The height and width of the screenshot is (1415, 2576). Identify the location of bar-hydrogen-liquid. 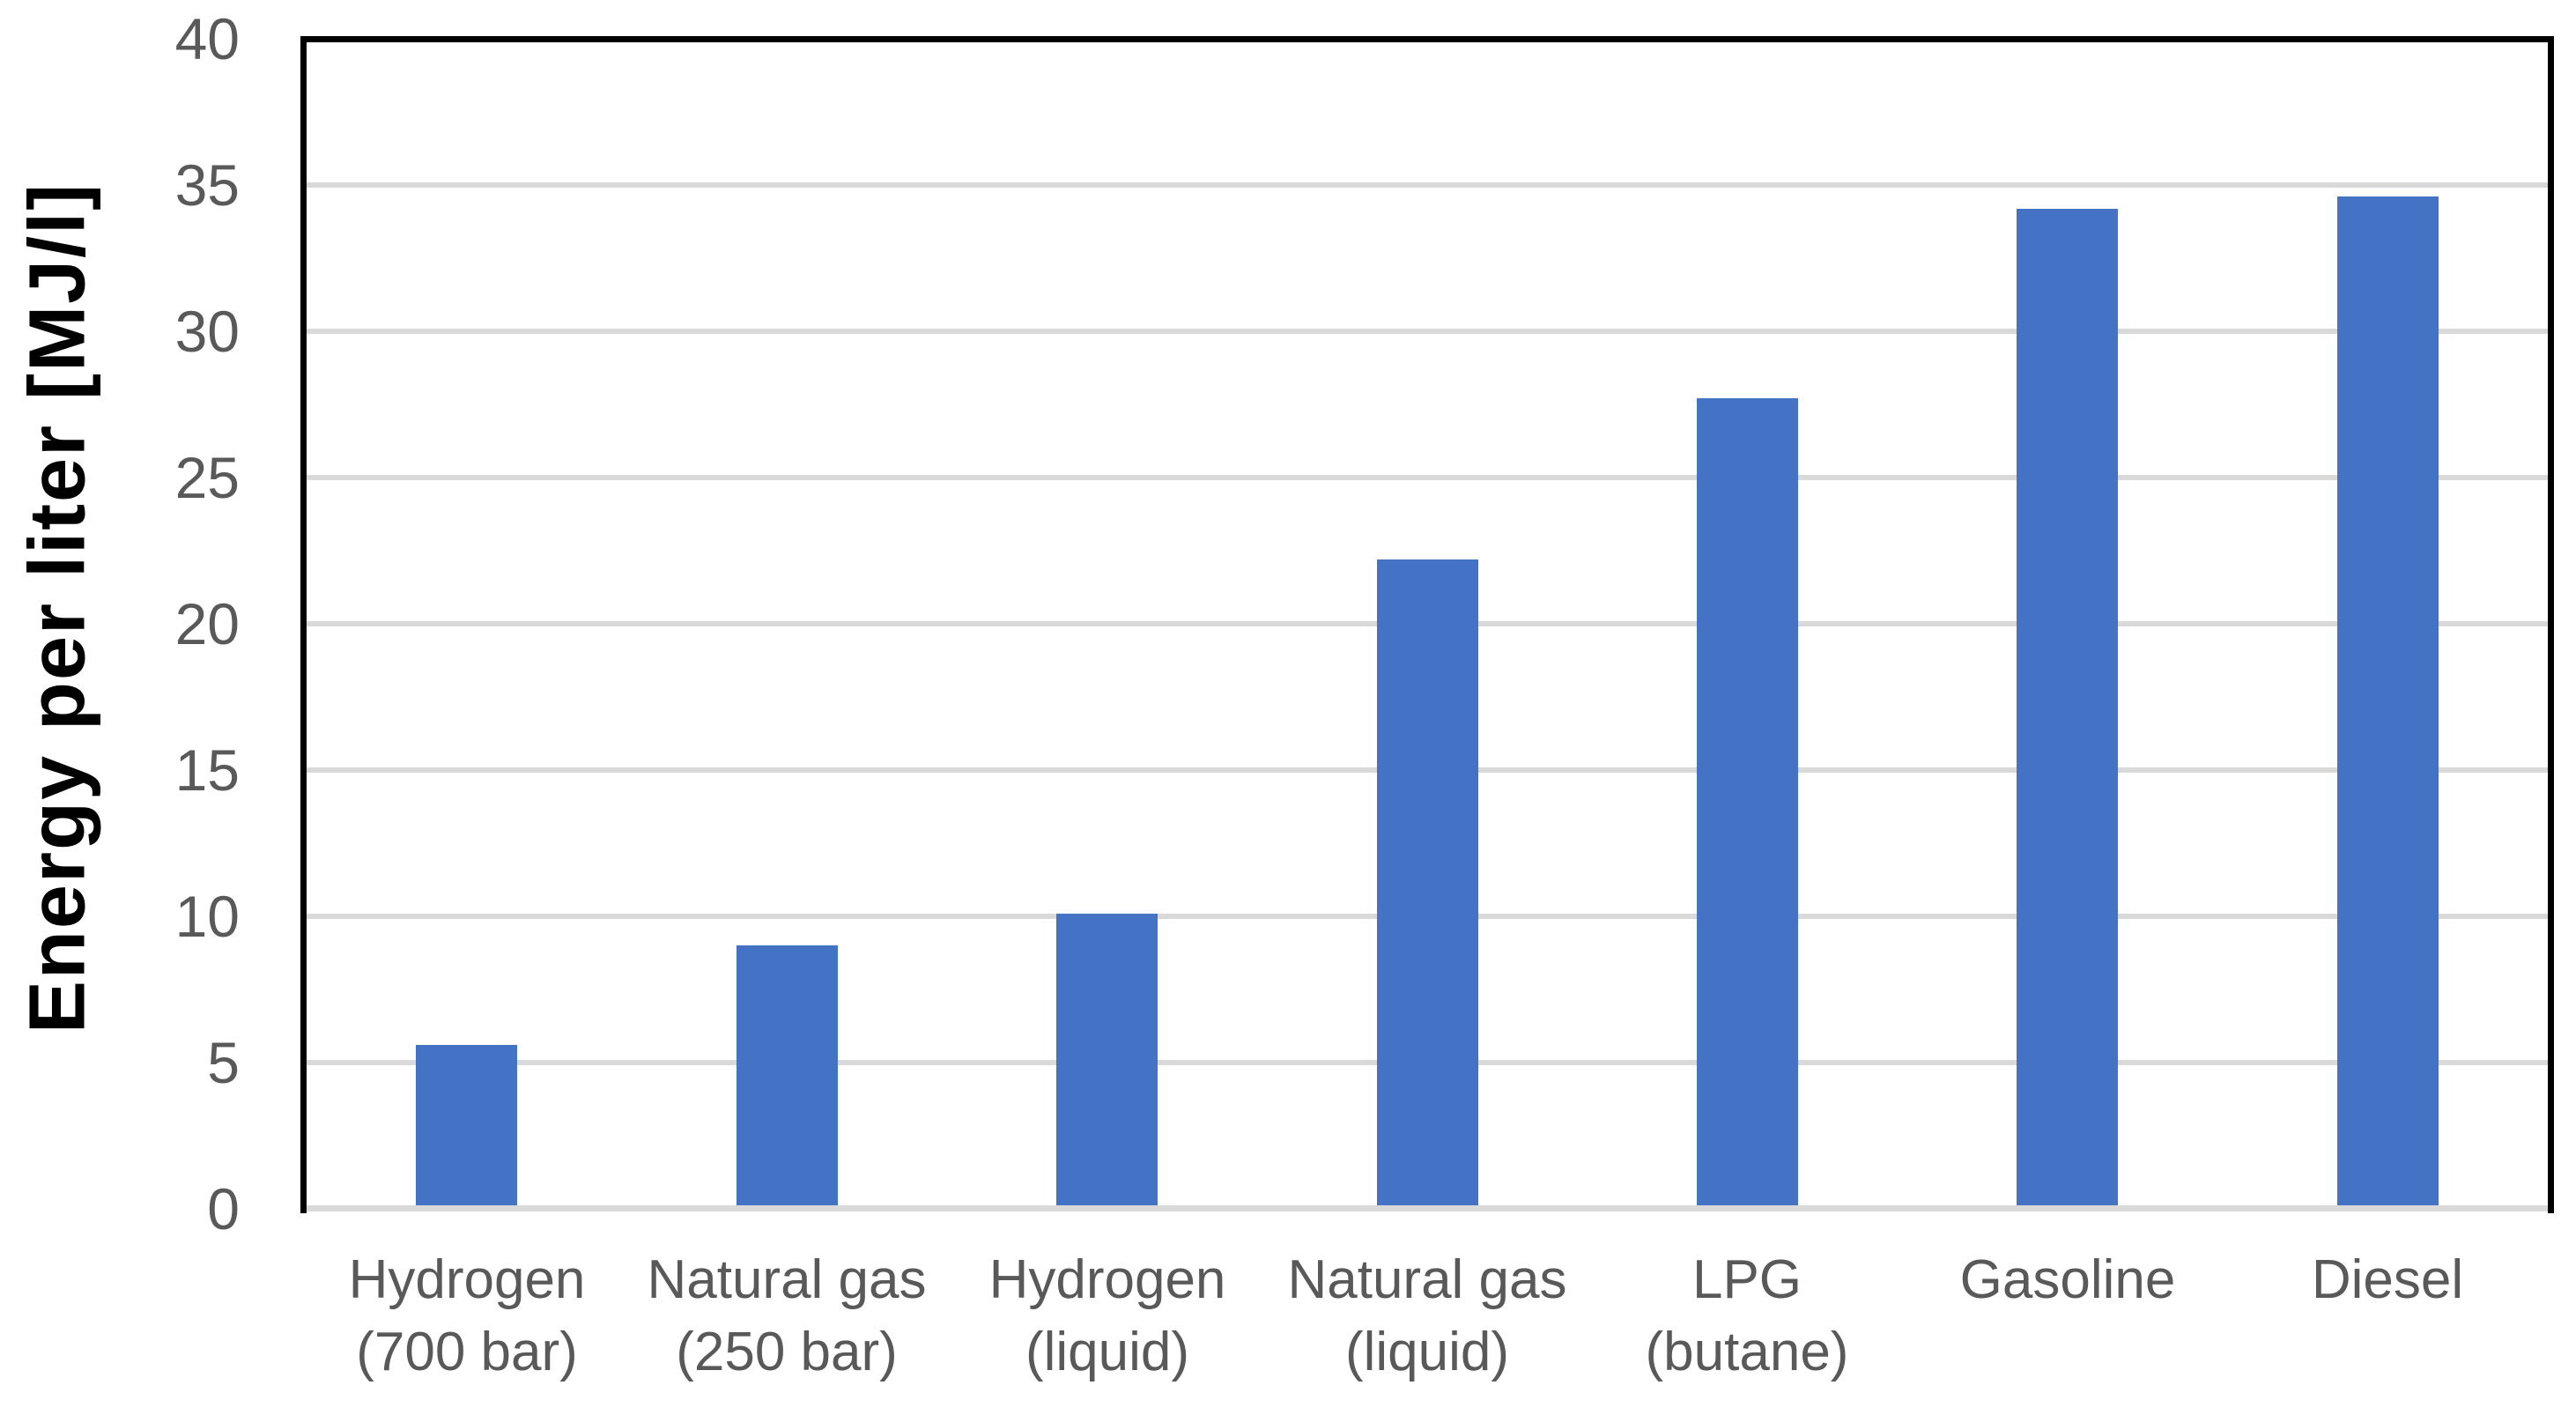
(1107, 1060).